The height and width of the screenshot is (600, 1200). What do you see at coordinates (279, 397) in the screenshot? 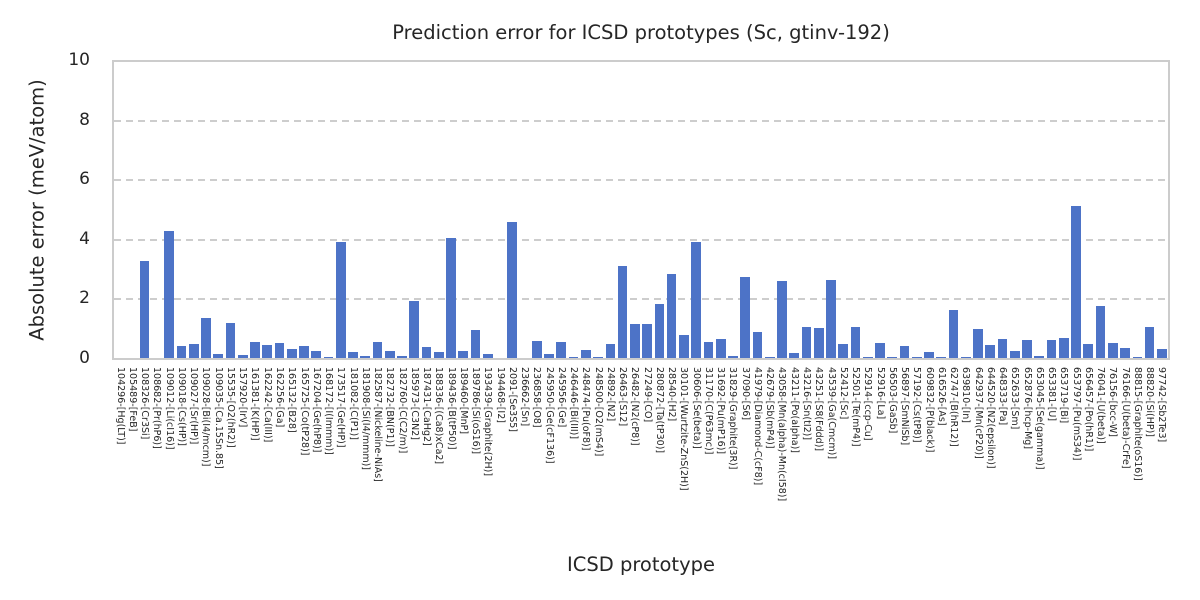
I see `x-tick-label: 162256-[Ga]` at bounding box center [279, 397].